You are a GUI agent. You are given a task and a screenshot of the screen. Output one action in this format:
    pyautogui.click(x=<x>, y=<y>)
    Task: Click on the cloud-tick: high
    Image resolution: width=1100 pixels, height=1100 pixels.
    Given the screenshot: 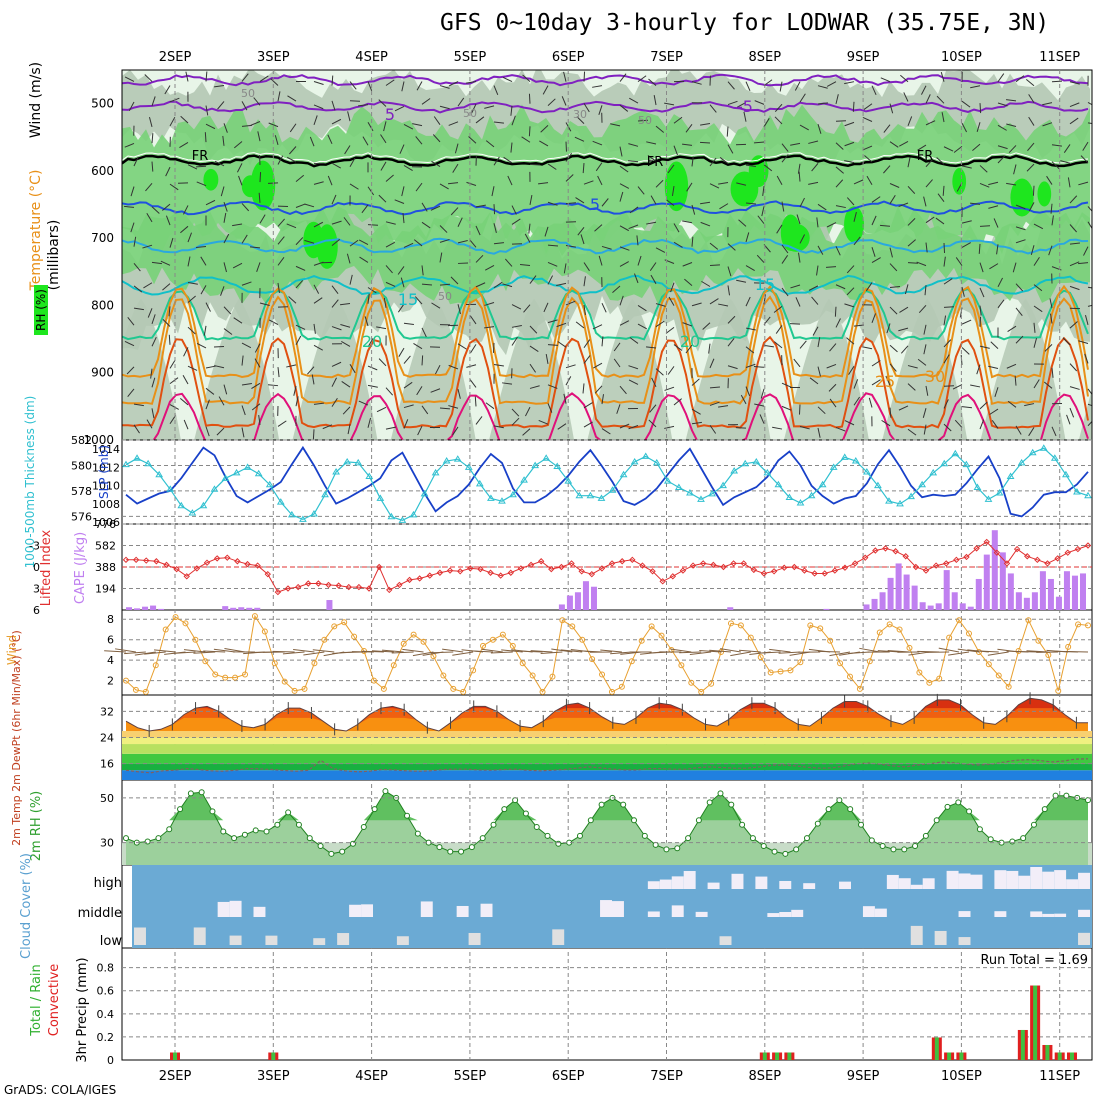 What is the action you would take?
    pyautogui.click(x=108, y=883)
    